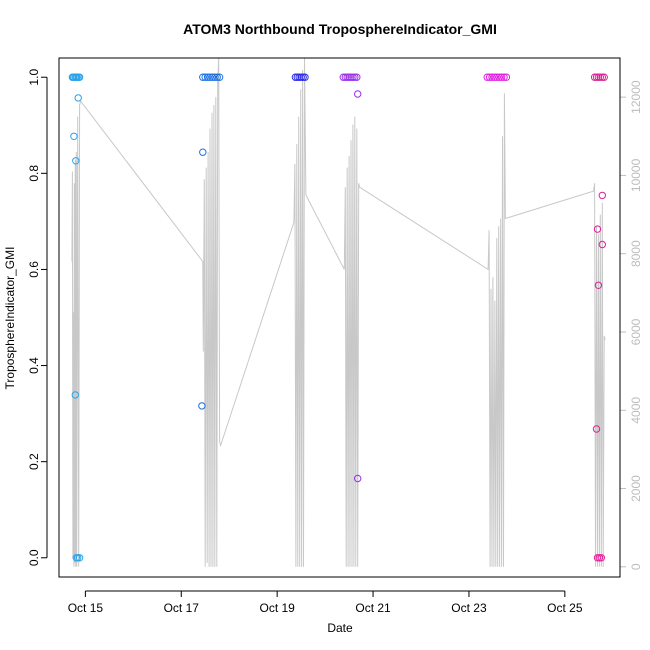  What do you see at coordinates (34, 173) in the screenshot?
I see `y-tick-label: 0.8` at bounding box center [34, 173].